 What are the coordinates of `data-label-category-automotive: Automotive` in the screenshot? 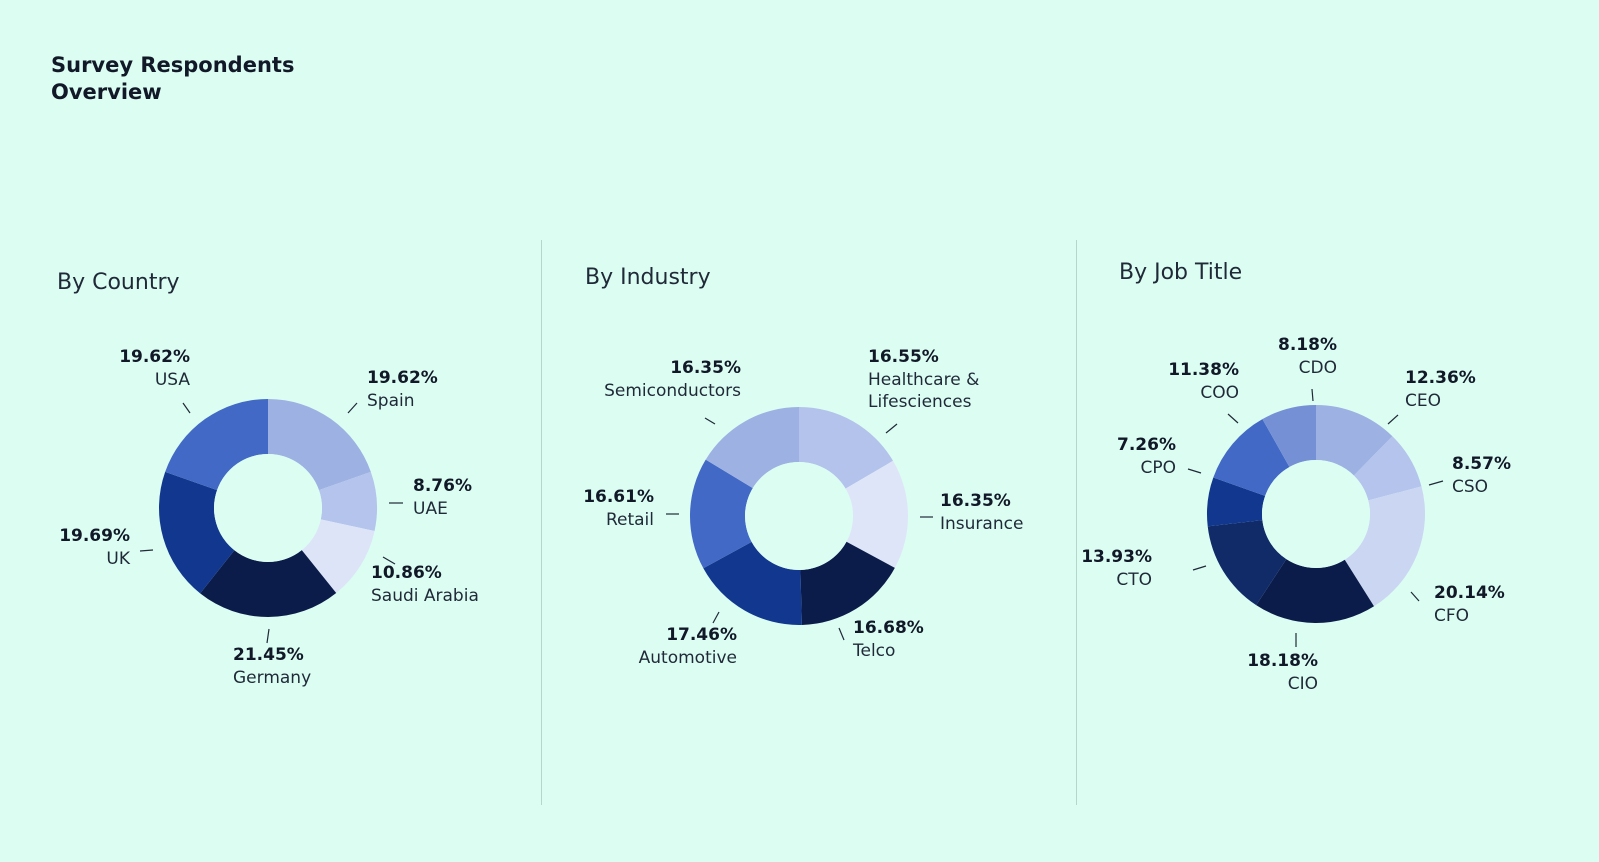 It's located at (688, 658).